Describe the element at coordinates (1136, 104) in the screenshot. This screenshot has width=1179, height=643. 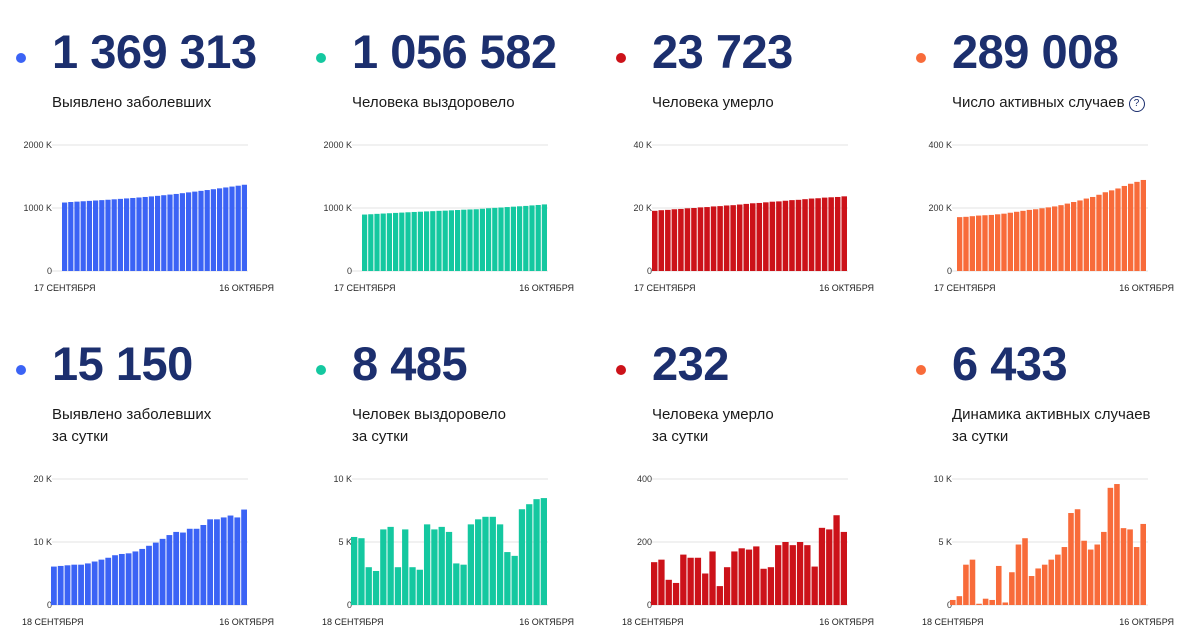
I see `help-icon: ?` at that location.